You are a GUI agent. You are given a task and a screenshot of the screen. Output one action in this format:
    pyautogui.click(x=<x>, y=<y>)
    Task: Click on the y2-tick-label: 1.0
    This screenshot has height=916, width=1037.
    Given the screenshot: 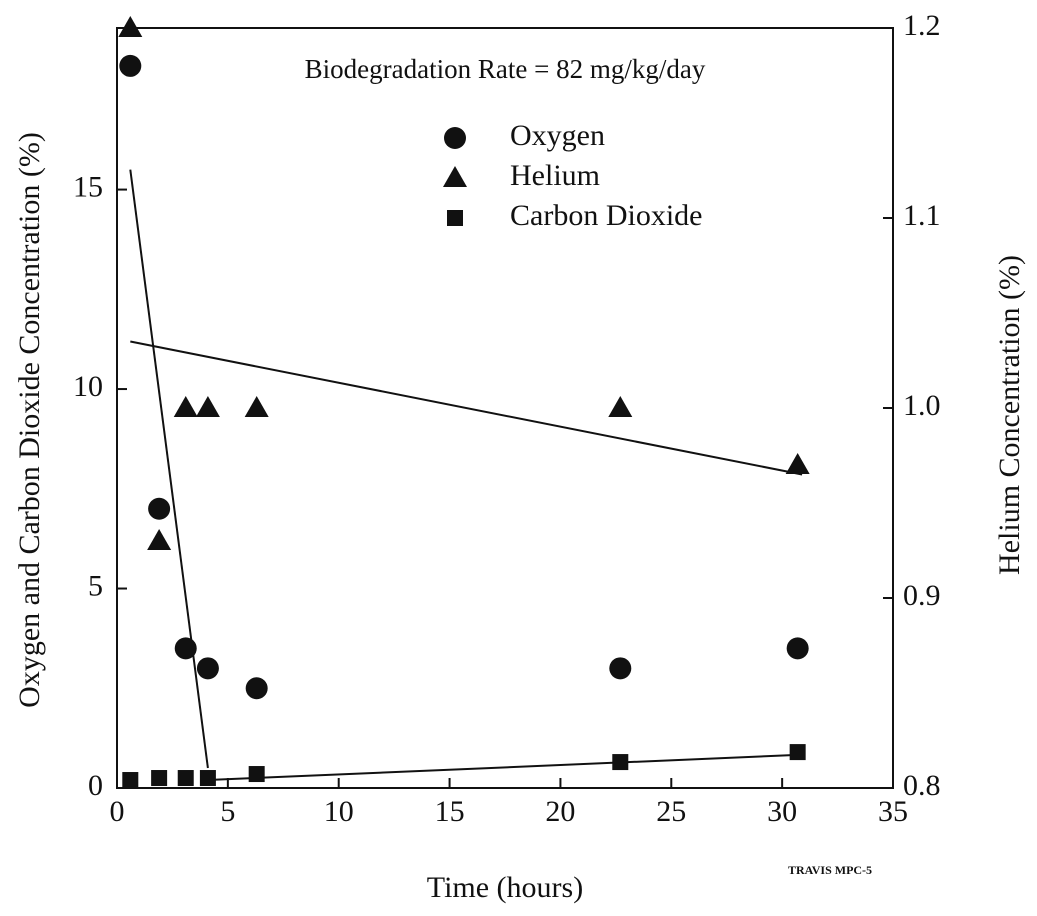 What is the action you would take?
    pyautogui.click(x=922, y=405)
    